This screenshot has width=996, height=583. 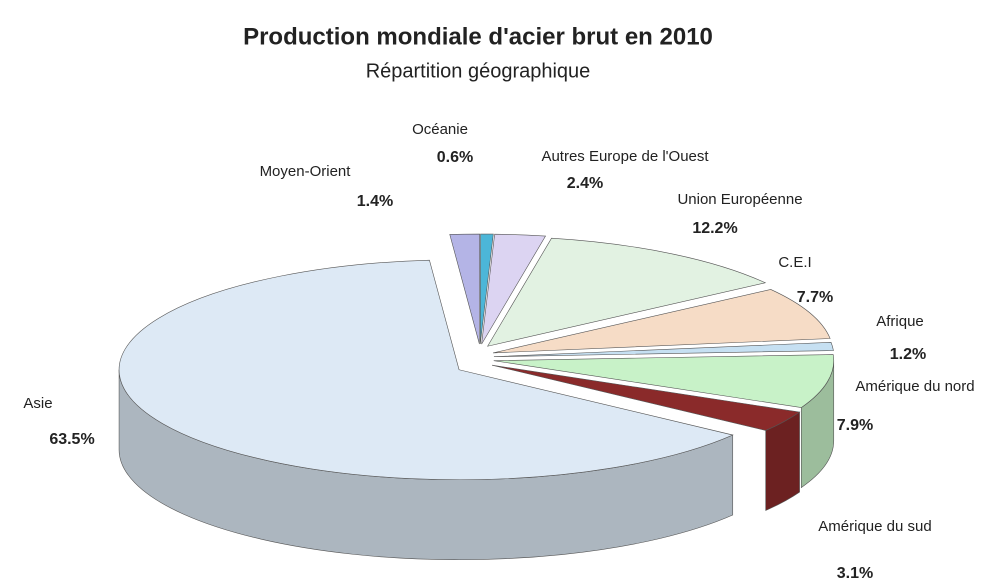 I want to click on slice-value-label: 63.5%, so click(x=71, y=439).